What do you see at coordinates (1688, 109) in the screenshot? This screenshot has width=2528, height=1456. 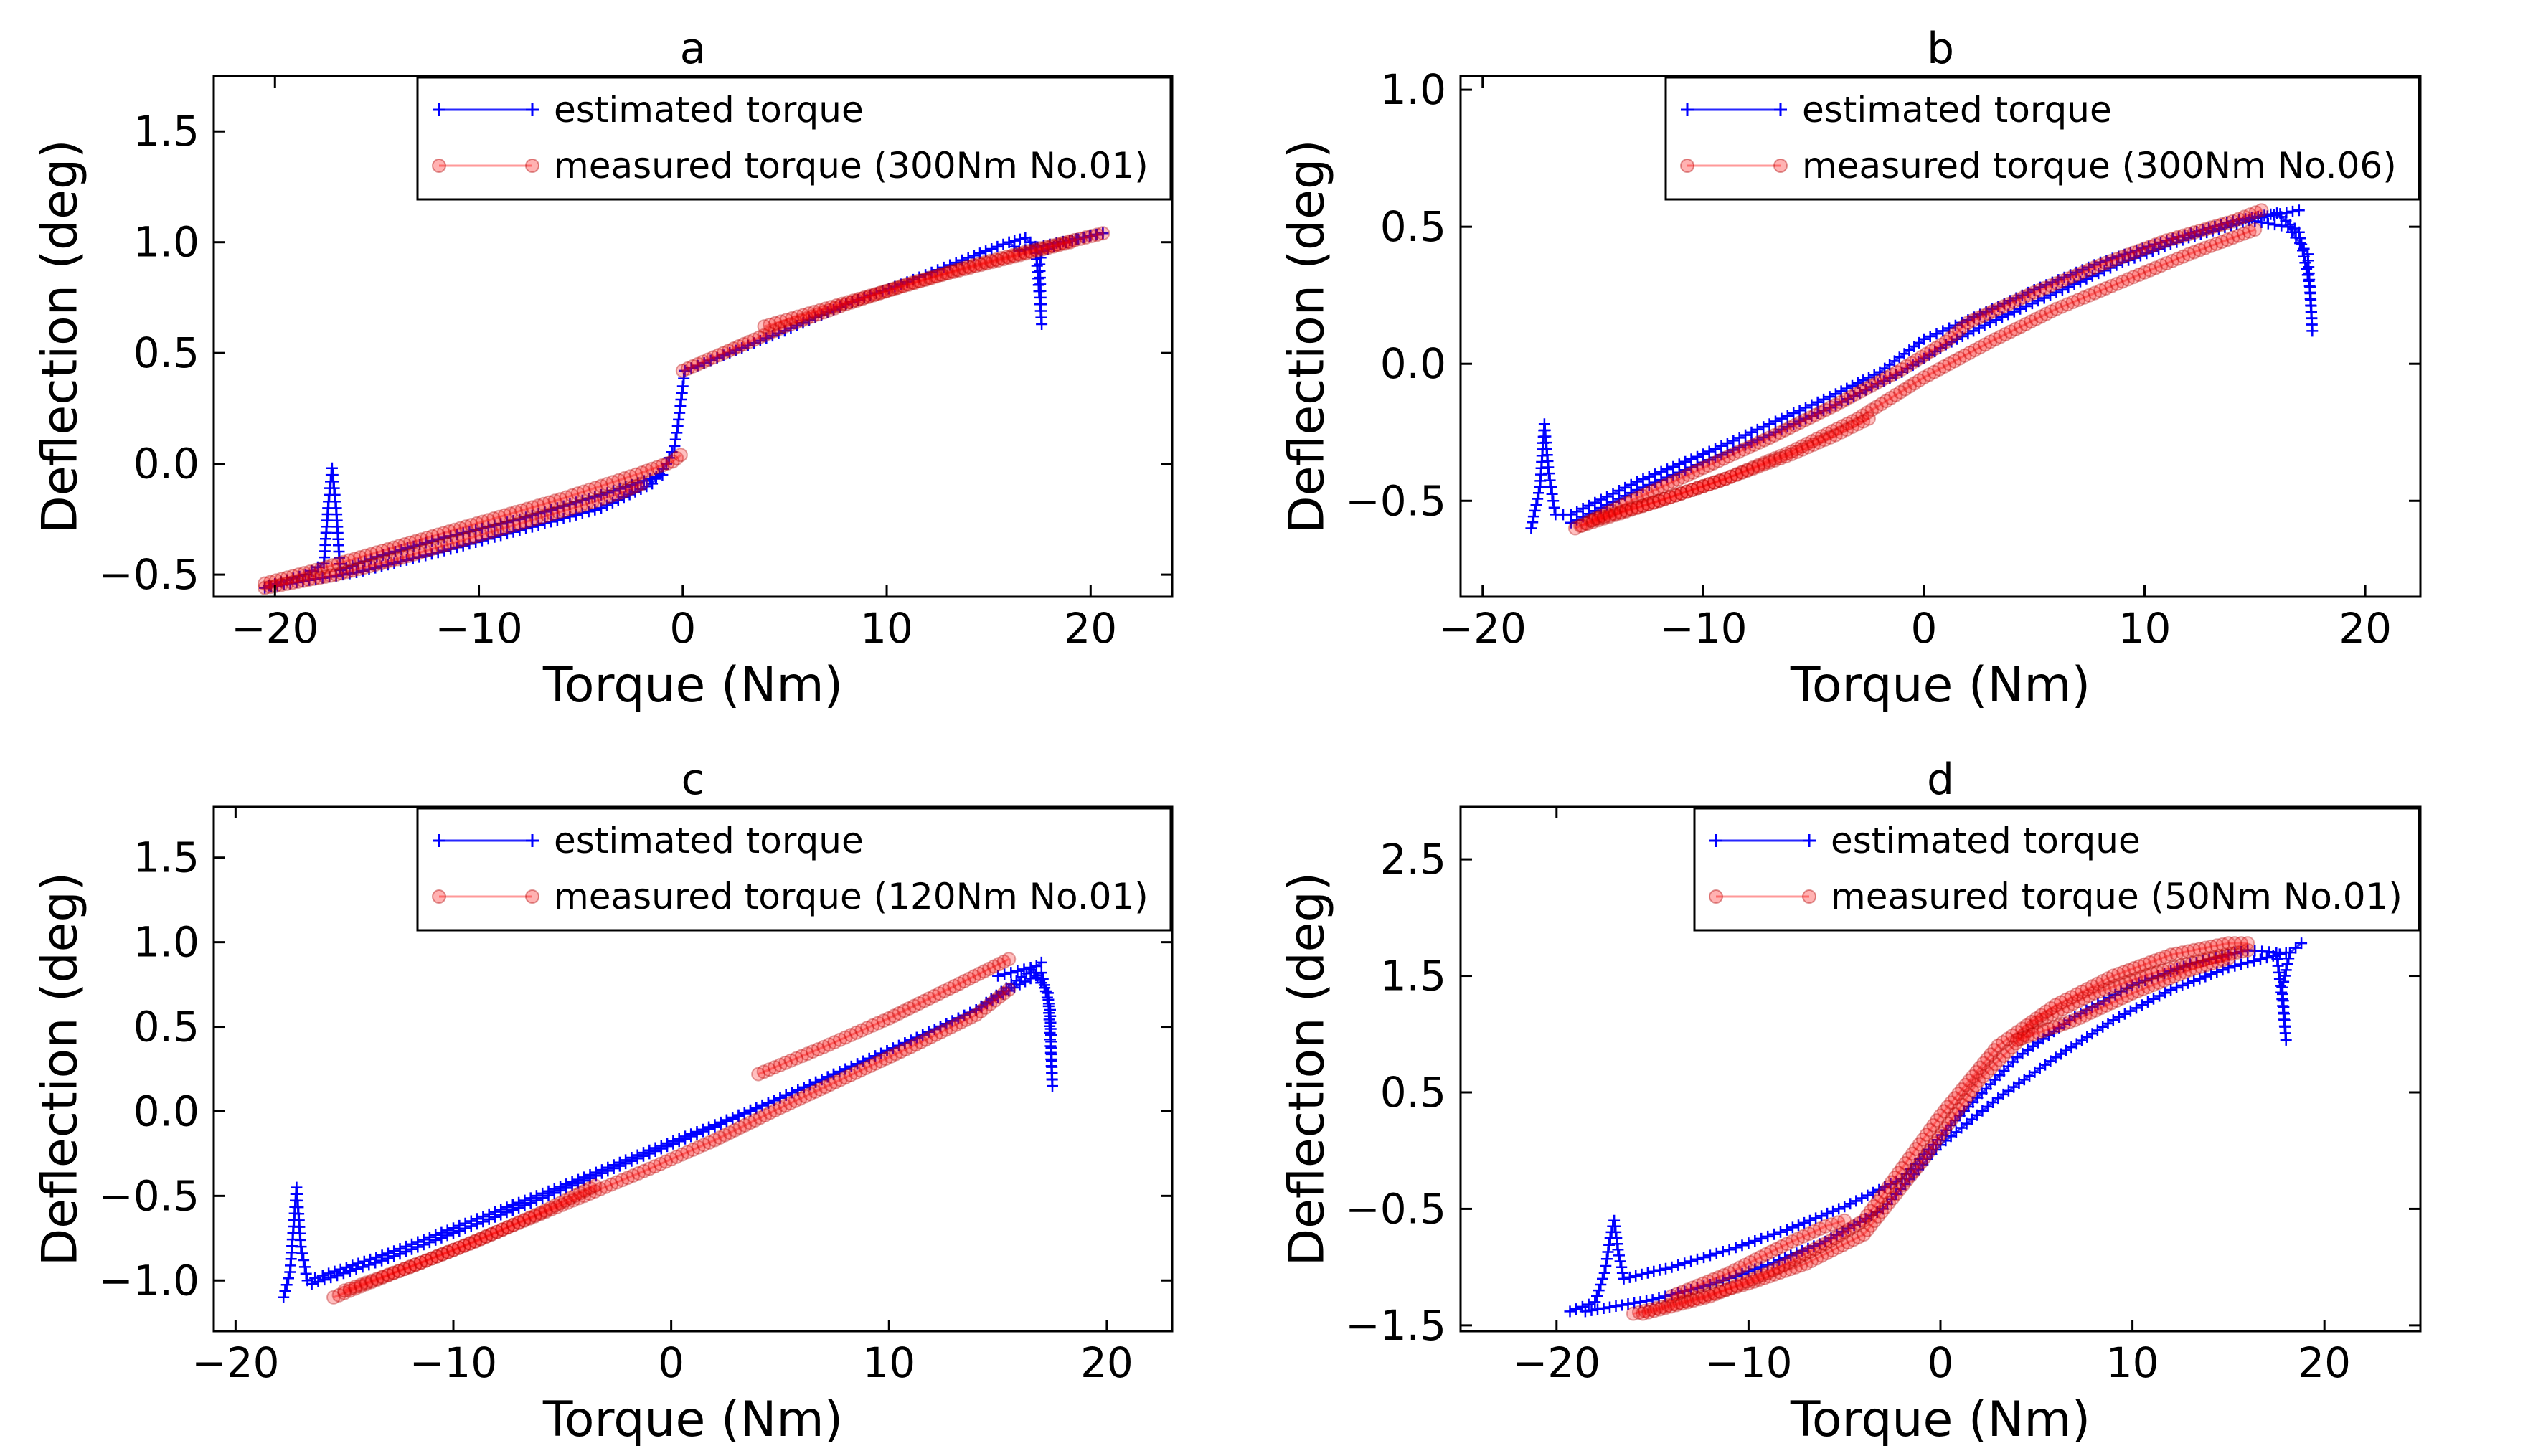 I see `legend-marker` at bounding box center [1688, 109].